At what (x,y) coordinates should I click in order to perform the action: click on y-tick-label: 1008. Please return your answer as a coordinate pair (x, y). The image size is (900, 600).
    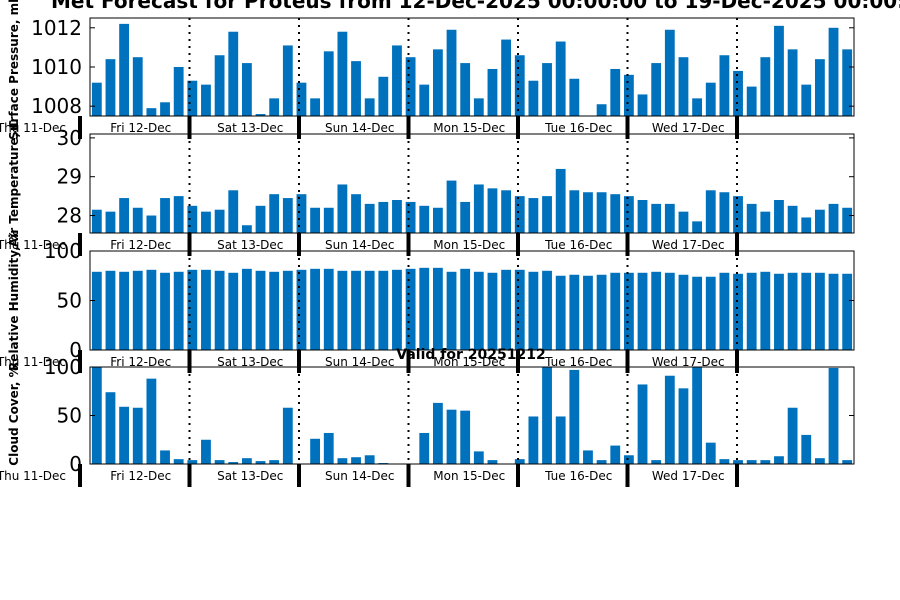
    Looking at the image, I should click on (56, 106).